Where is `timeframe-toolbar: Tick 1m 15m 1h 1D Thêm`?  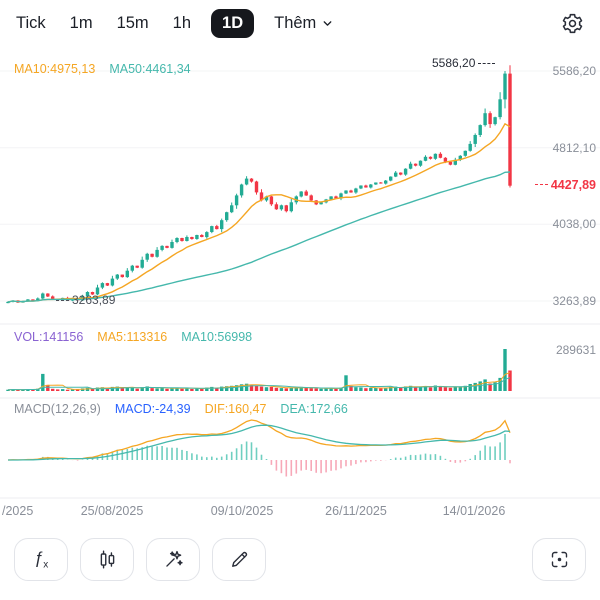 timeframe-toolbar: Tick 1m 15m 1h 1D Thêm is located at coordinates (300, 23).